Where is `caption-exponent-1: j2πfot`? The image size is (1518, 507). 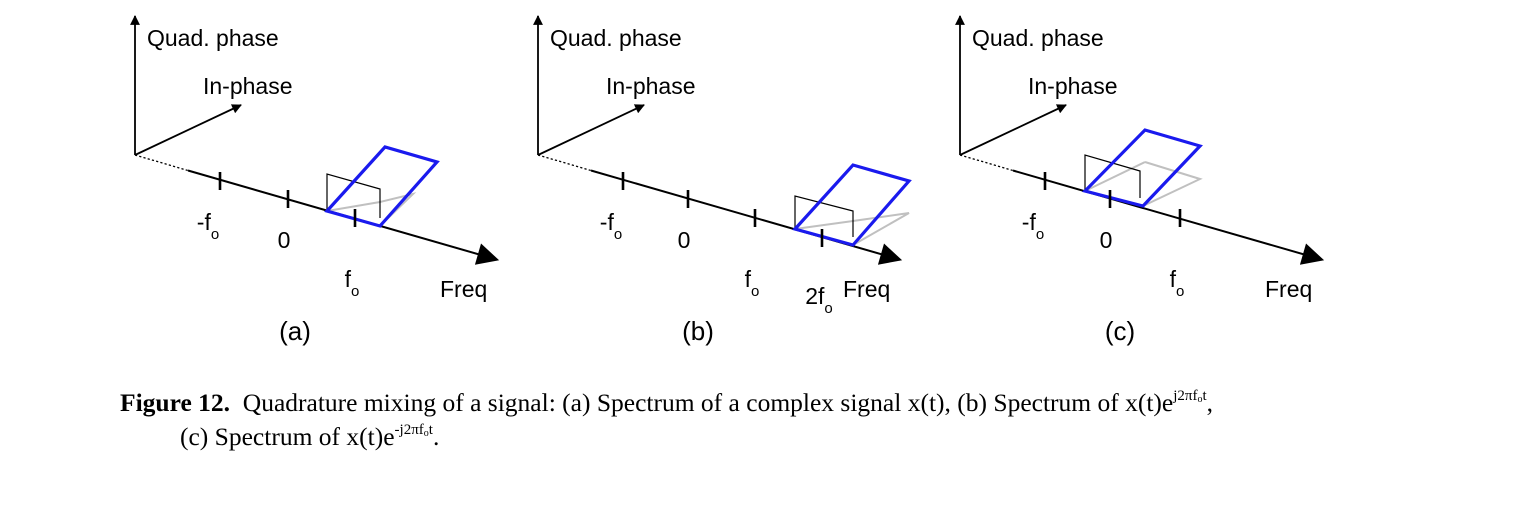
caption-exponent-1: j2πfot is located at coordinates (1190, 396).